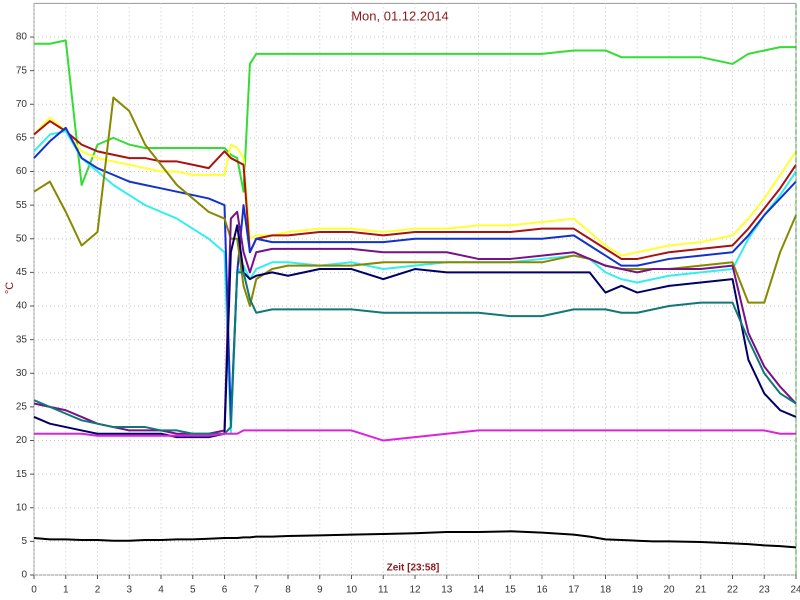 The image size is (800, 600). Describe the element at coordinates (22, 339) in the screenshot. I see `y-tick-label: 35` at that location.